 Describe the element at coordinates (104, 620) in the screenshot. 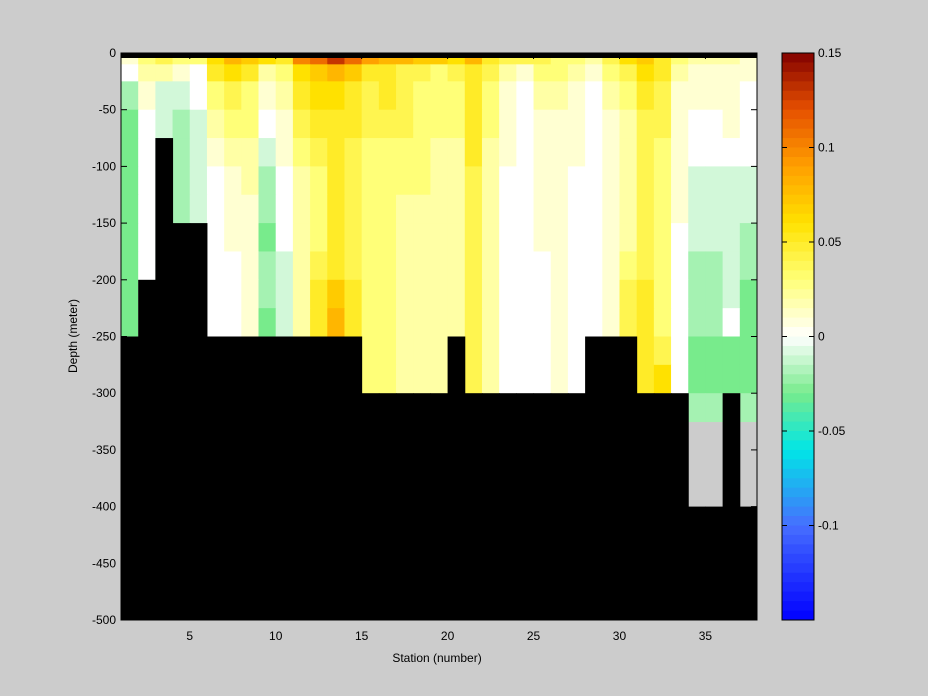

I see `y-tick-label: -500` at that location.